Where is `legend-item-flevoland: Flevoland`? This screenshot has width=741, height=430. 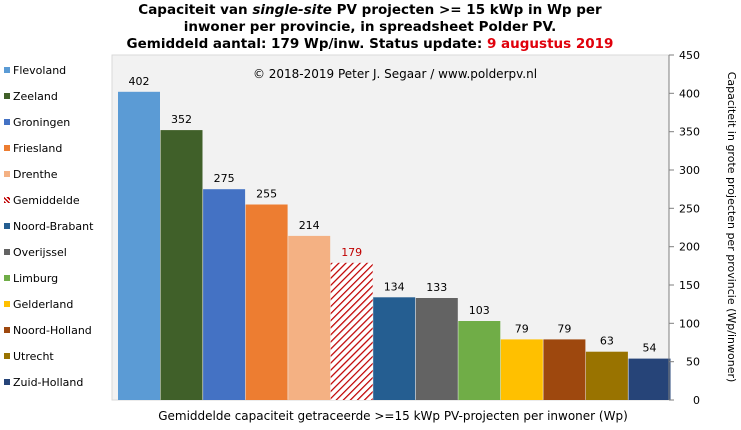 legend-item-flevoland: Flevoland is located at coordinates (35, 71).